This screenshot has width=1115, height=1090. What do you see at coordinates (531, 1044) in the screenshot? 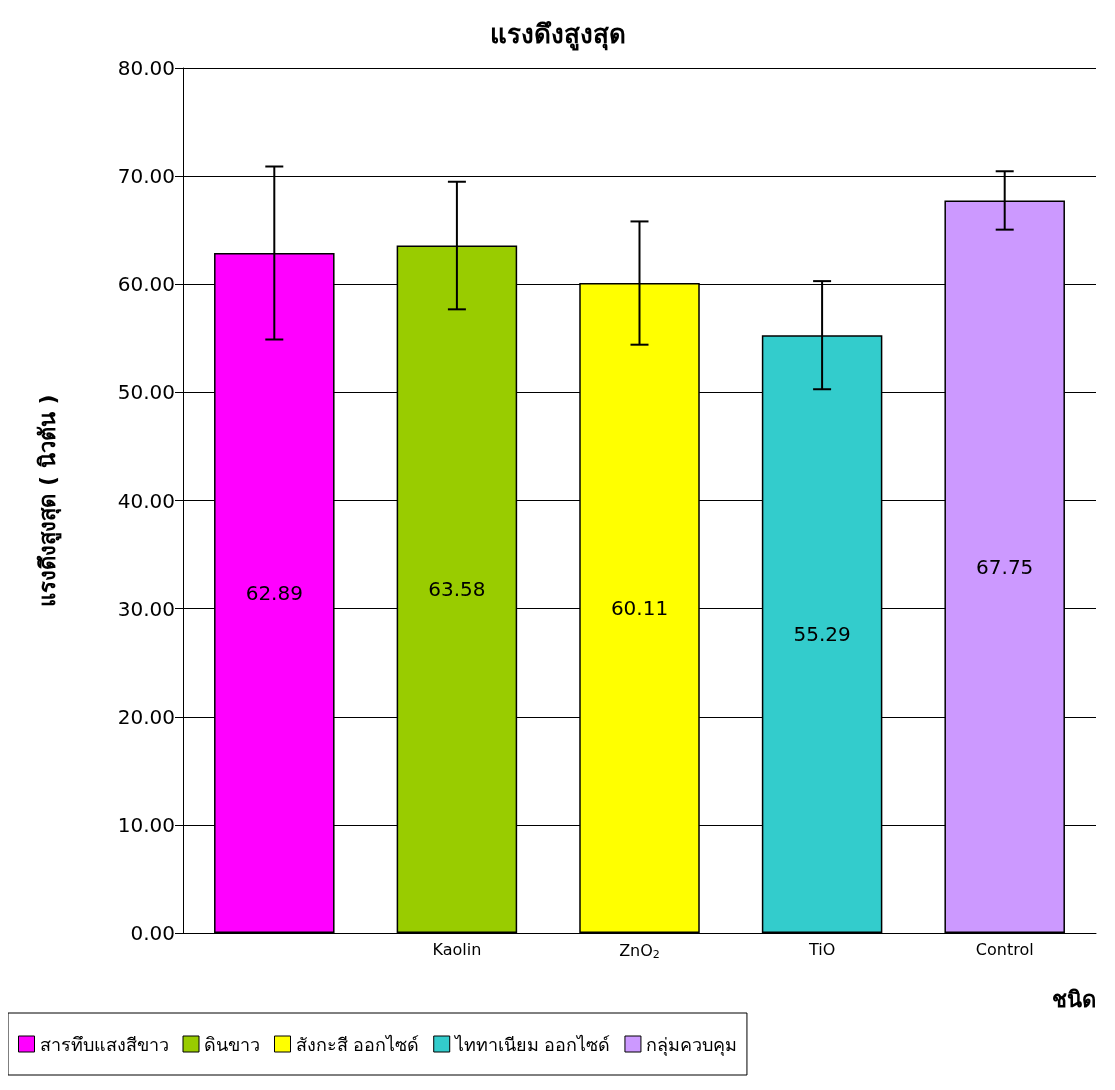
I see `legend-label: ไททาเนียม ออกไซด์` at bounding box center [531, 1044].